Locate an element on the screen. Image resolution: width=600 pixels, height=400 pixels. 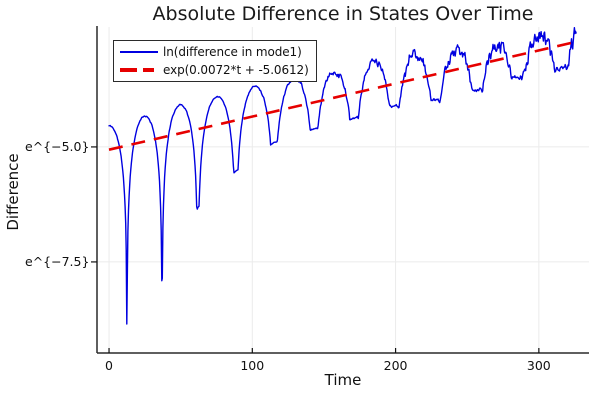
legend-solid-line-icon is located at coordinates (139, 52).